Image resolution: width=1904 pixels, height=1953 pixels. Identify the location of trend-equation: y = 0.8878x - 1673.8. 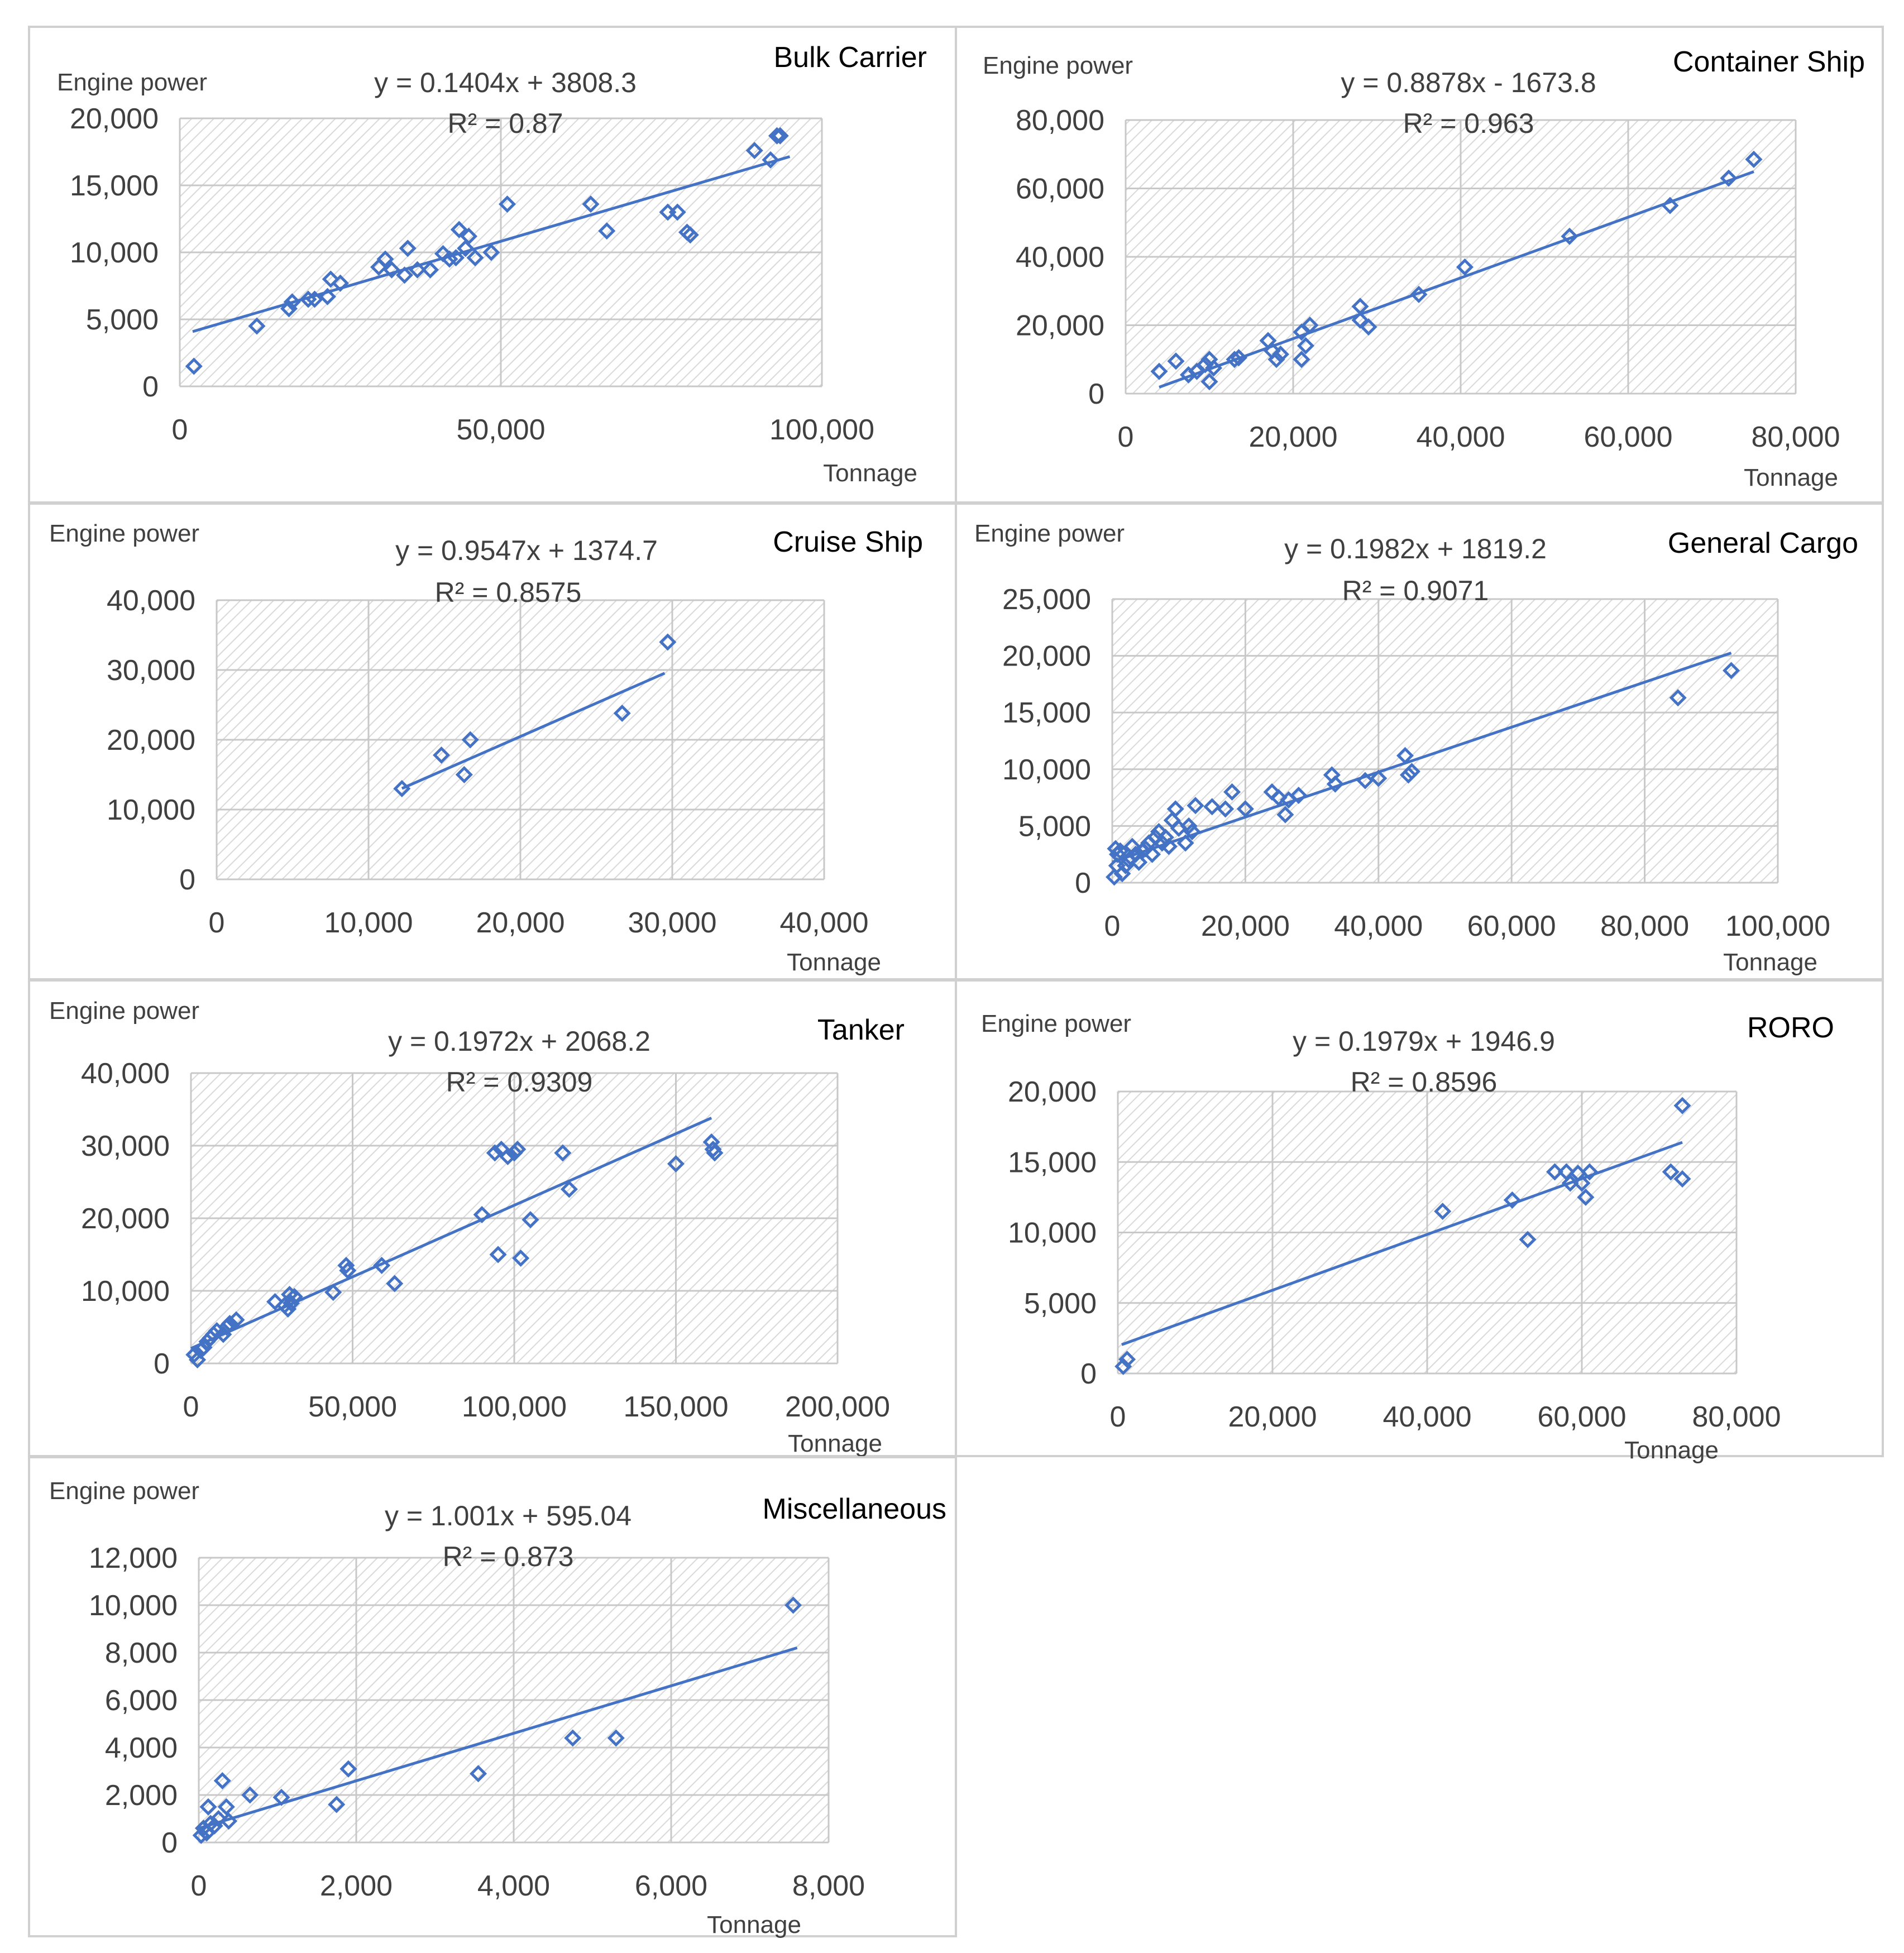
(1468, 82).